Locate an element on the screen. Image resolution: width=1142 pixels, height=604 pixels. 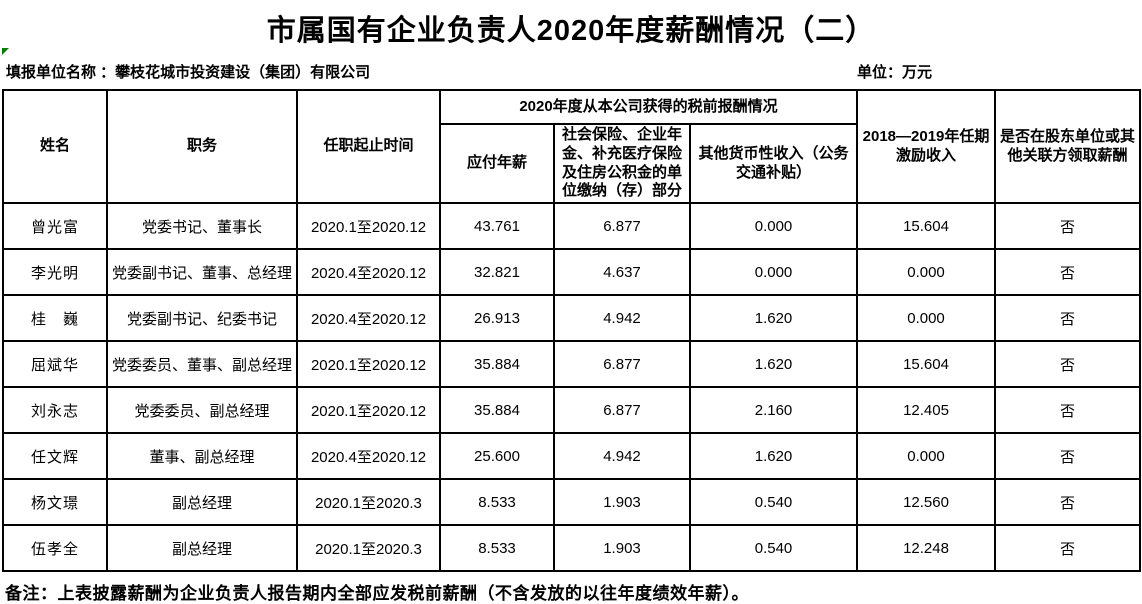
cell-payable-salary: 25.600 is located at coordinates (497, 456).